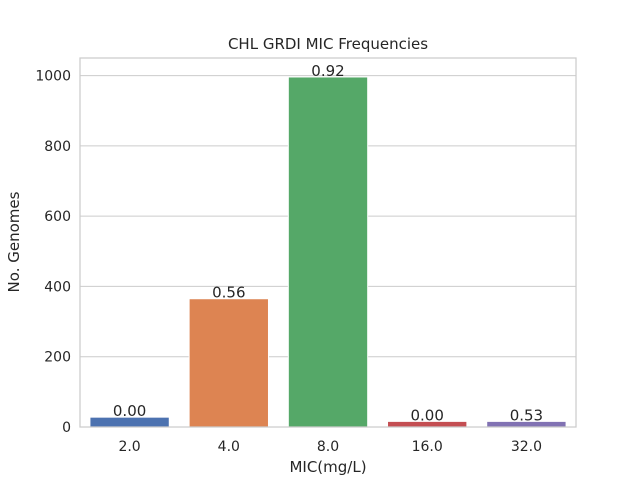  What do you see at coordinates (57, 287) in the screenshot?
I see `y-tick-label: 400` at bounding box center [57, 287].